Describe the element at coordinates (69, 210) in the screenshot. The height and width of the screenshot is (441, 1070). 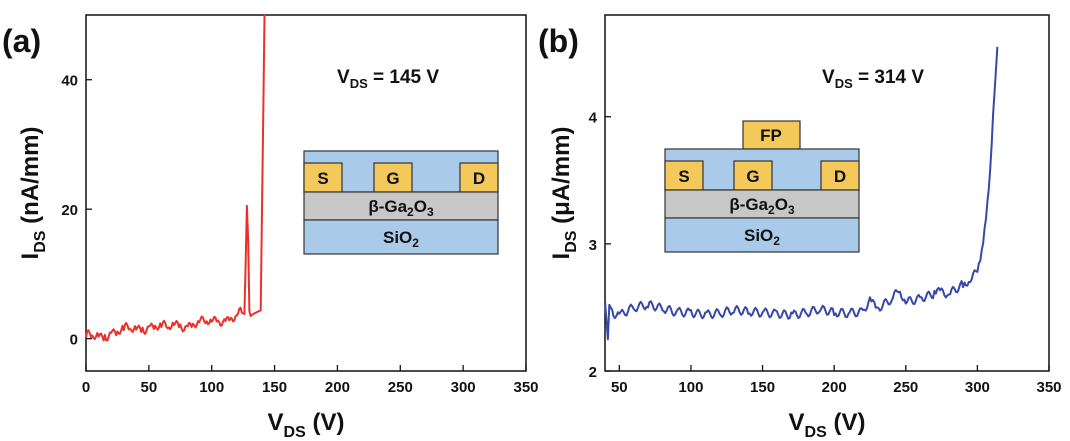
I see `panel-a-ytick-label-1: 20` at that location.